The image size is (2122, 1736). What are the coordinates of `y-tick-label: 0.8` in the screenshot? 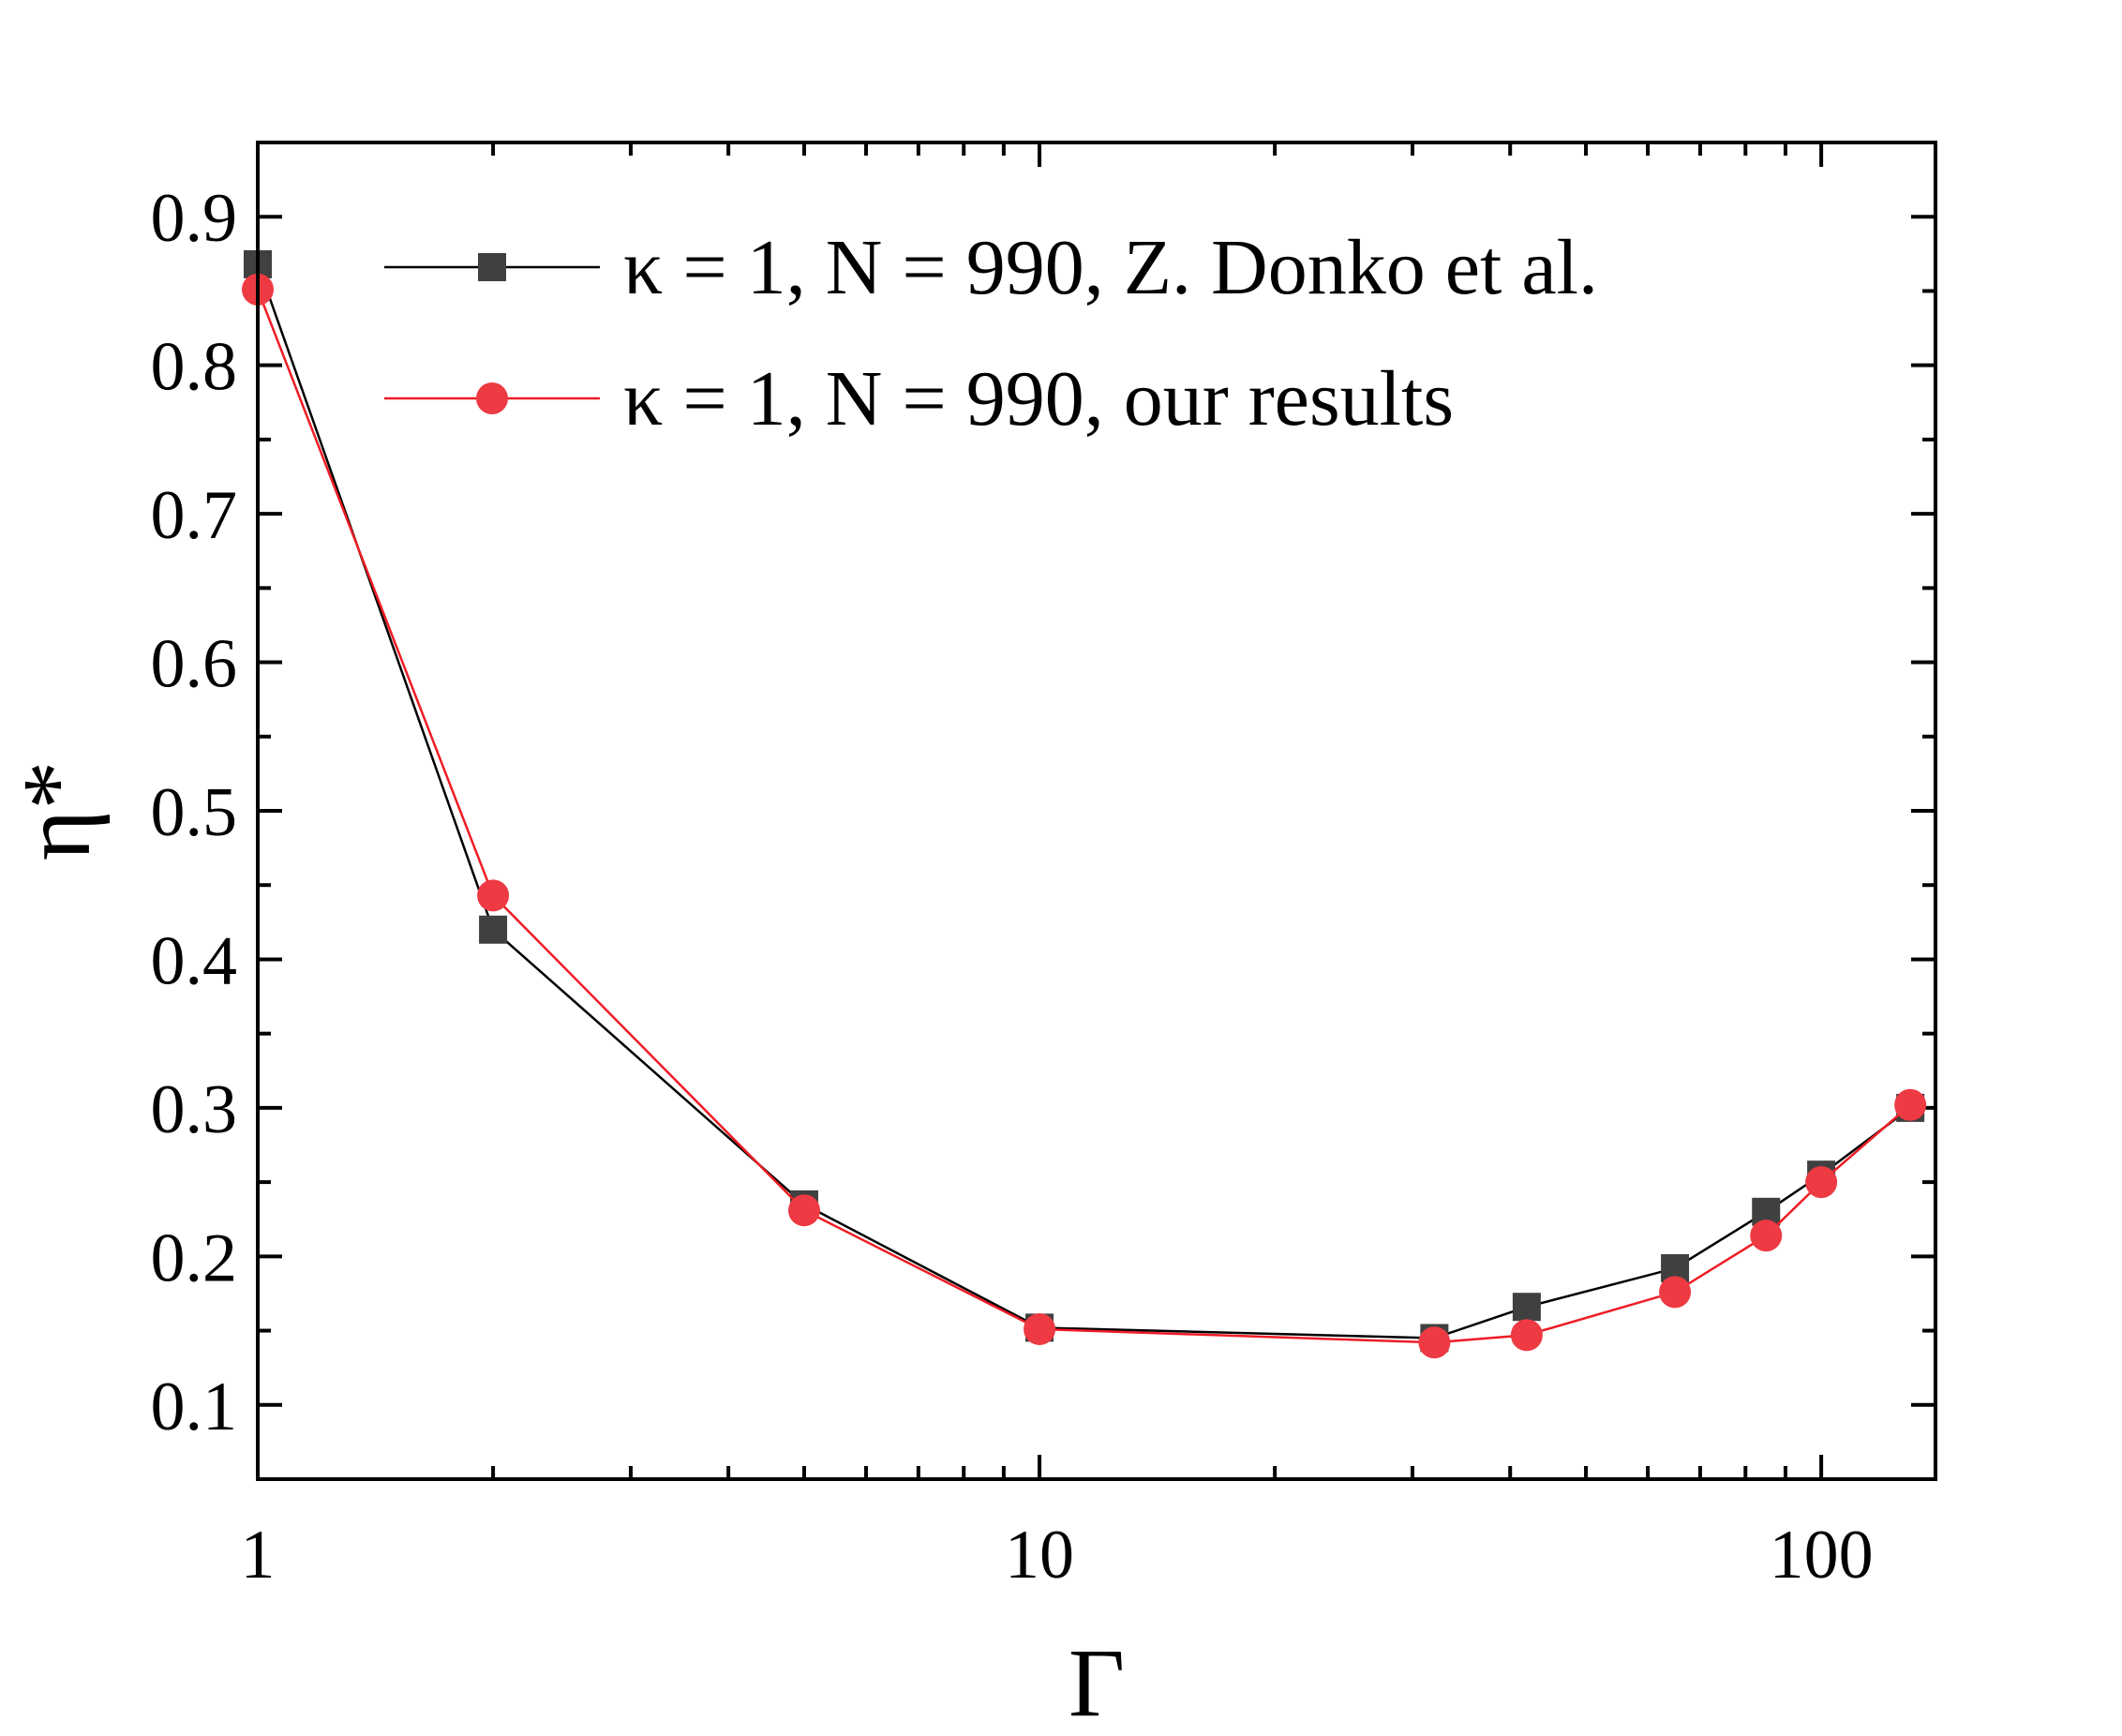 It's located at (194, 368).